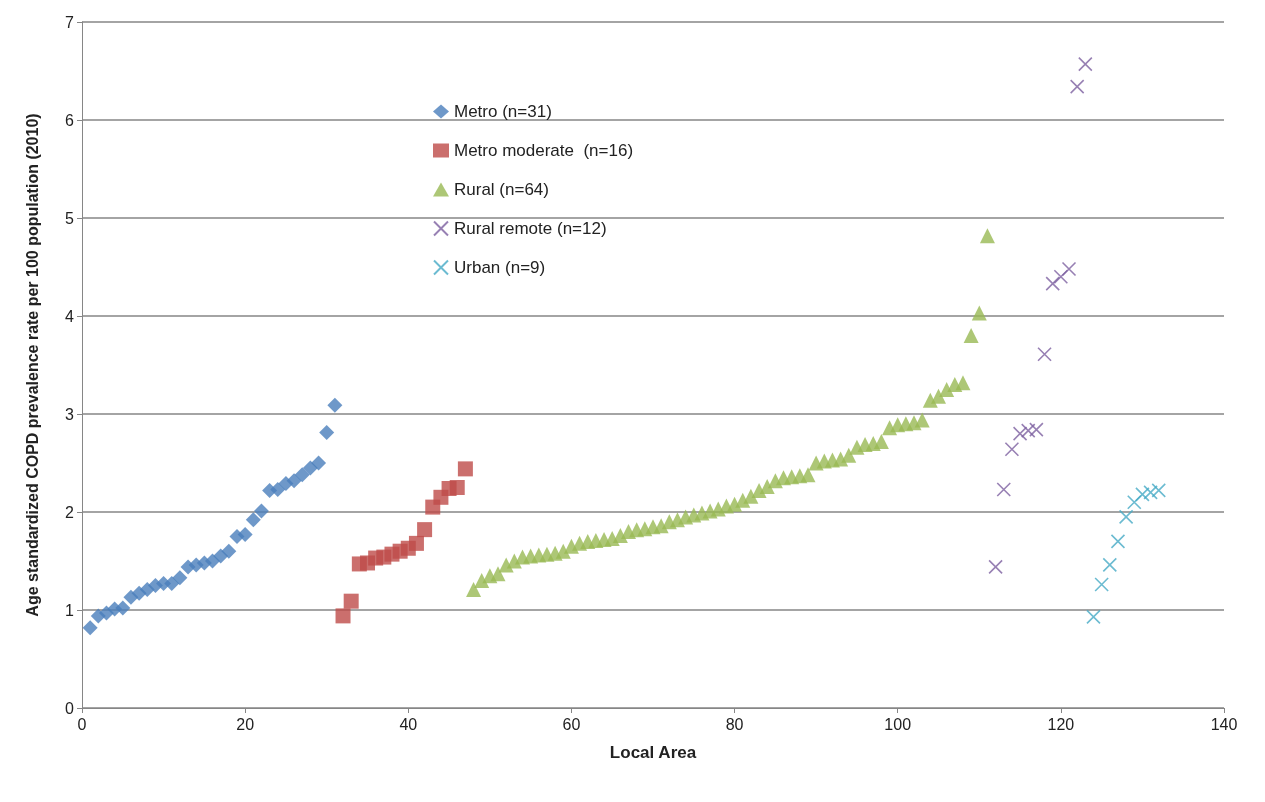 Image resolution: width=1265 pixels, height=802 pixels. What do you see at coordinates (70, 610) in the screenshot?
I see `y-tick-label: 1` at bounding box center [70, 610].